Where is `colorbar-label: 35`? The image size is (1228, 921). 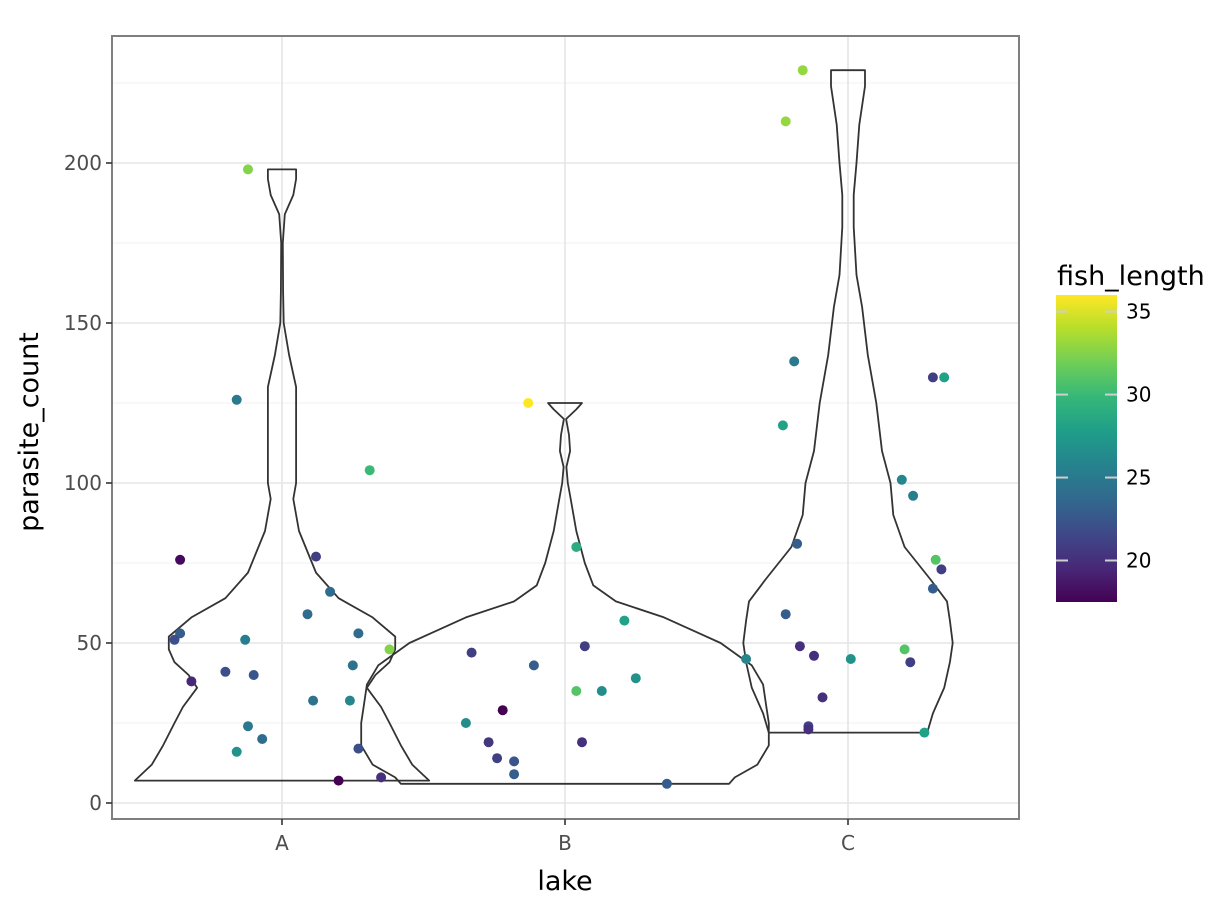 colorbar-label: 35 is located at coordinates (1138, 312).